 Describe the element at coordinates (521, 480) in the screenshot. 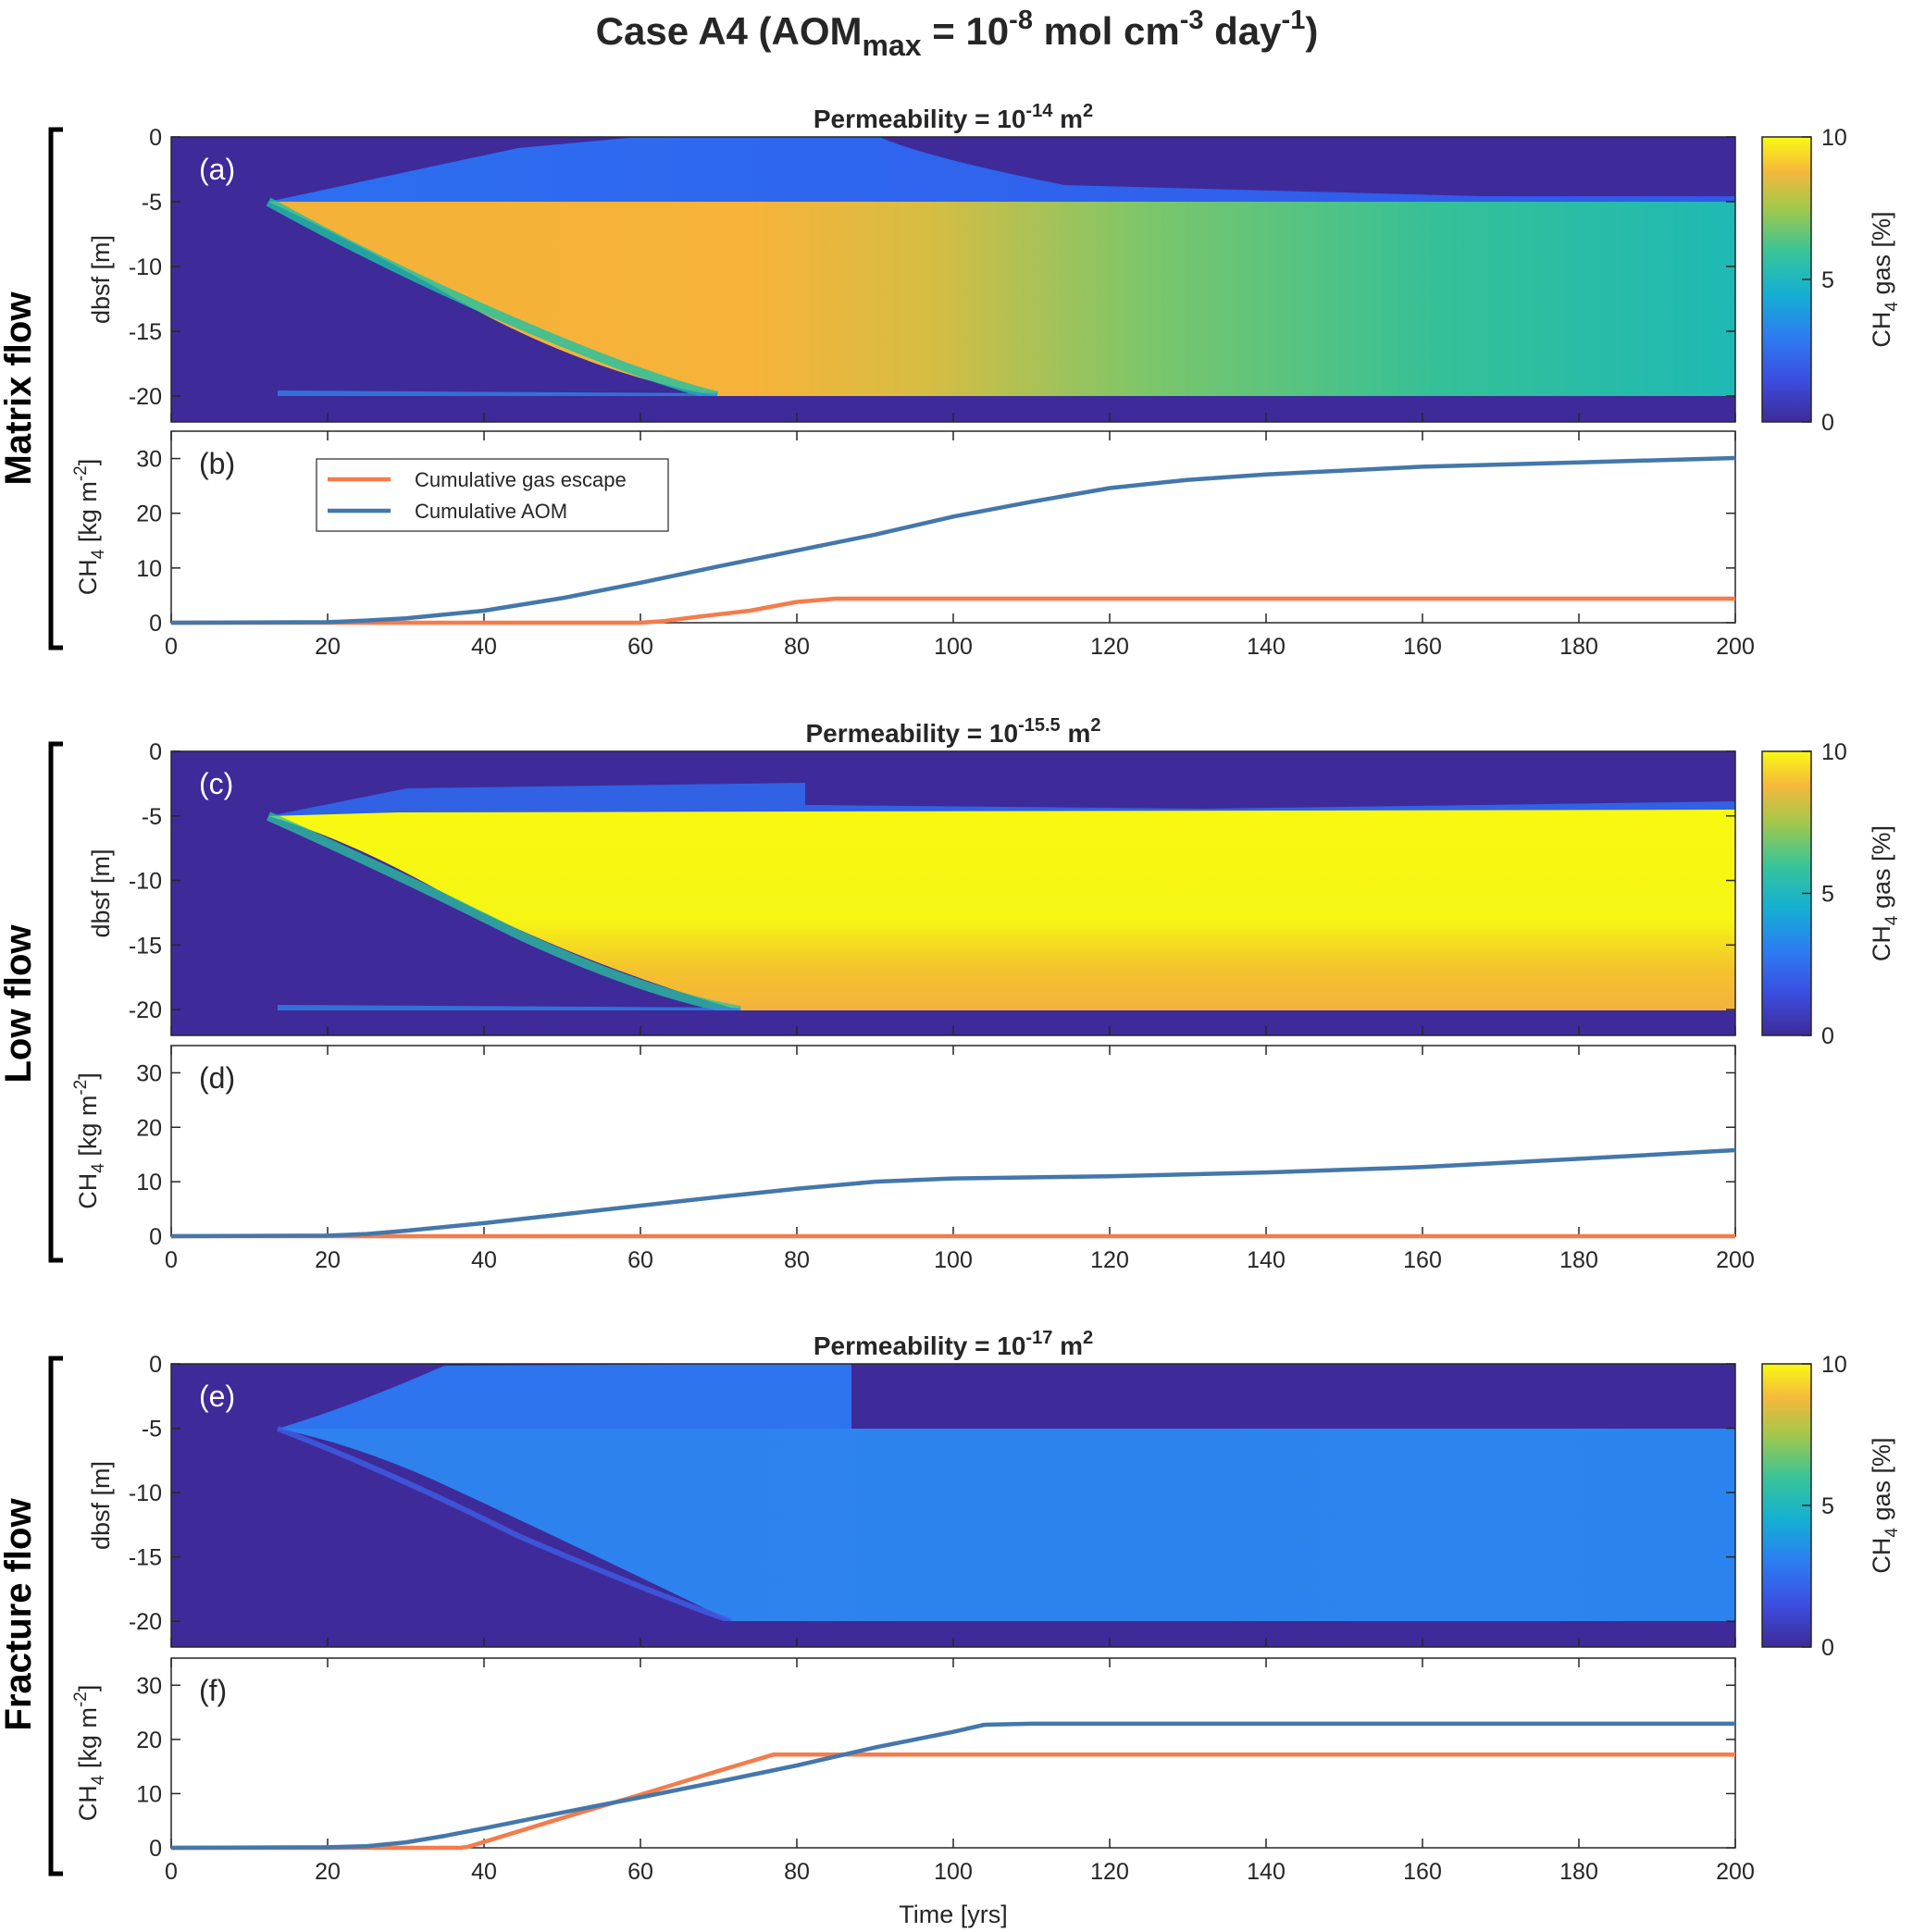

I see `legend-label-escape: Cumulative gas escape` at that location.